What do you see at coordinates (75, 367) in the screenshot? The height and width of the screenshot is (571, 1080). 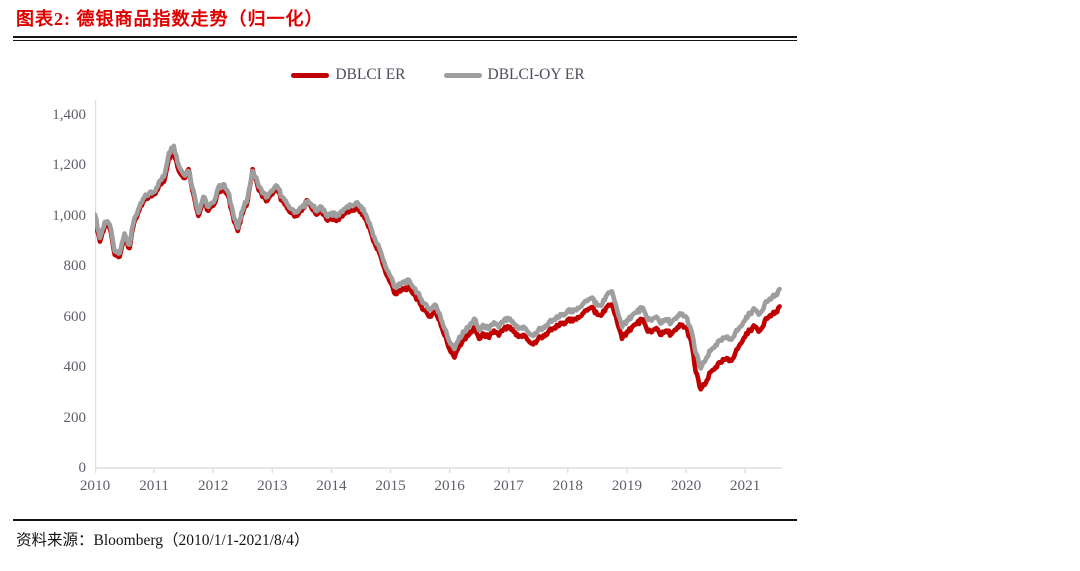 I see `y-tick-label: 400` at bounding box center [75, 367].